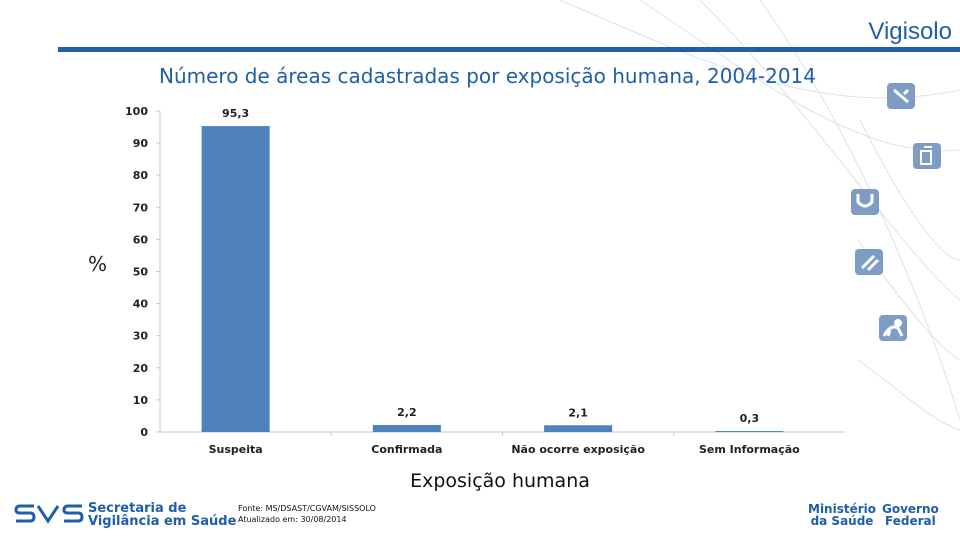 The height and width of the screenshot is (540, 960). Describe the element at coordinates (406, 449) in the screenshot. I see `x-tick-label: Confirmada` at that location.